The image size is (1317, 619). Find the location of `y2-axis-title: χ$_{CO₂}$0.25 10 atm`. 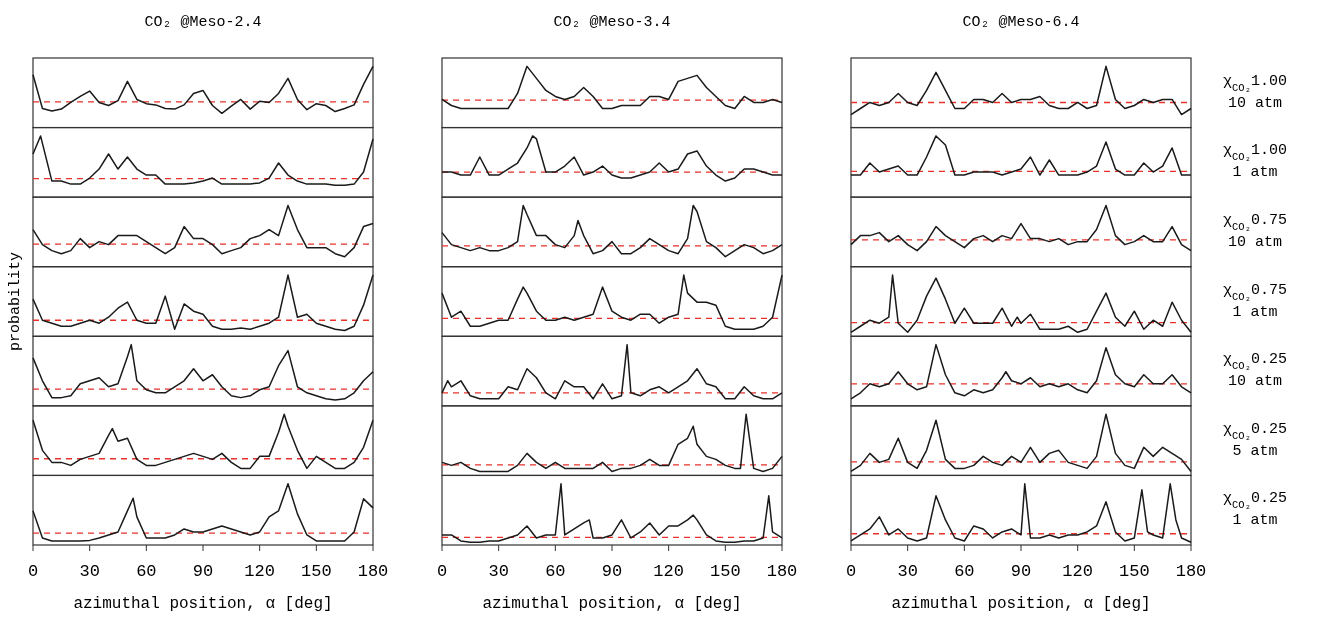

y2-axis-title: χ$_{CO₂}$0.25 10 atm is located at coordinates (1255, 371).